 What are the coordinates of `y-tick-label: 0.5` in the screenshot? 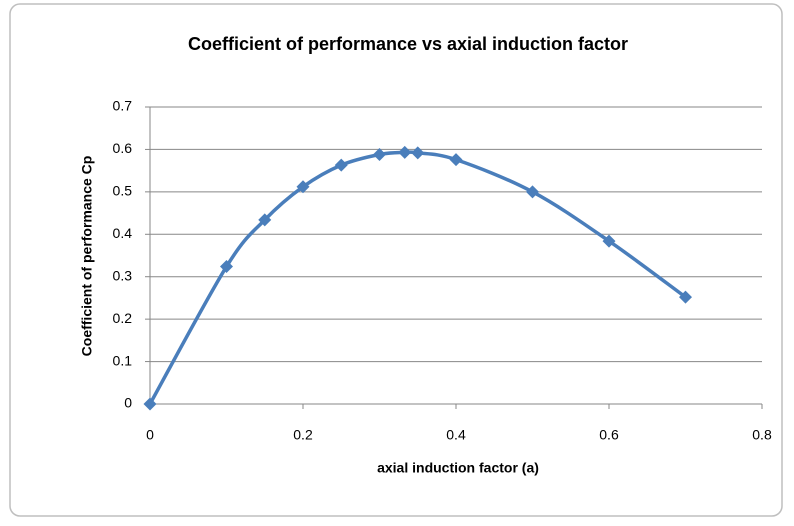 It's located at (123, 191).